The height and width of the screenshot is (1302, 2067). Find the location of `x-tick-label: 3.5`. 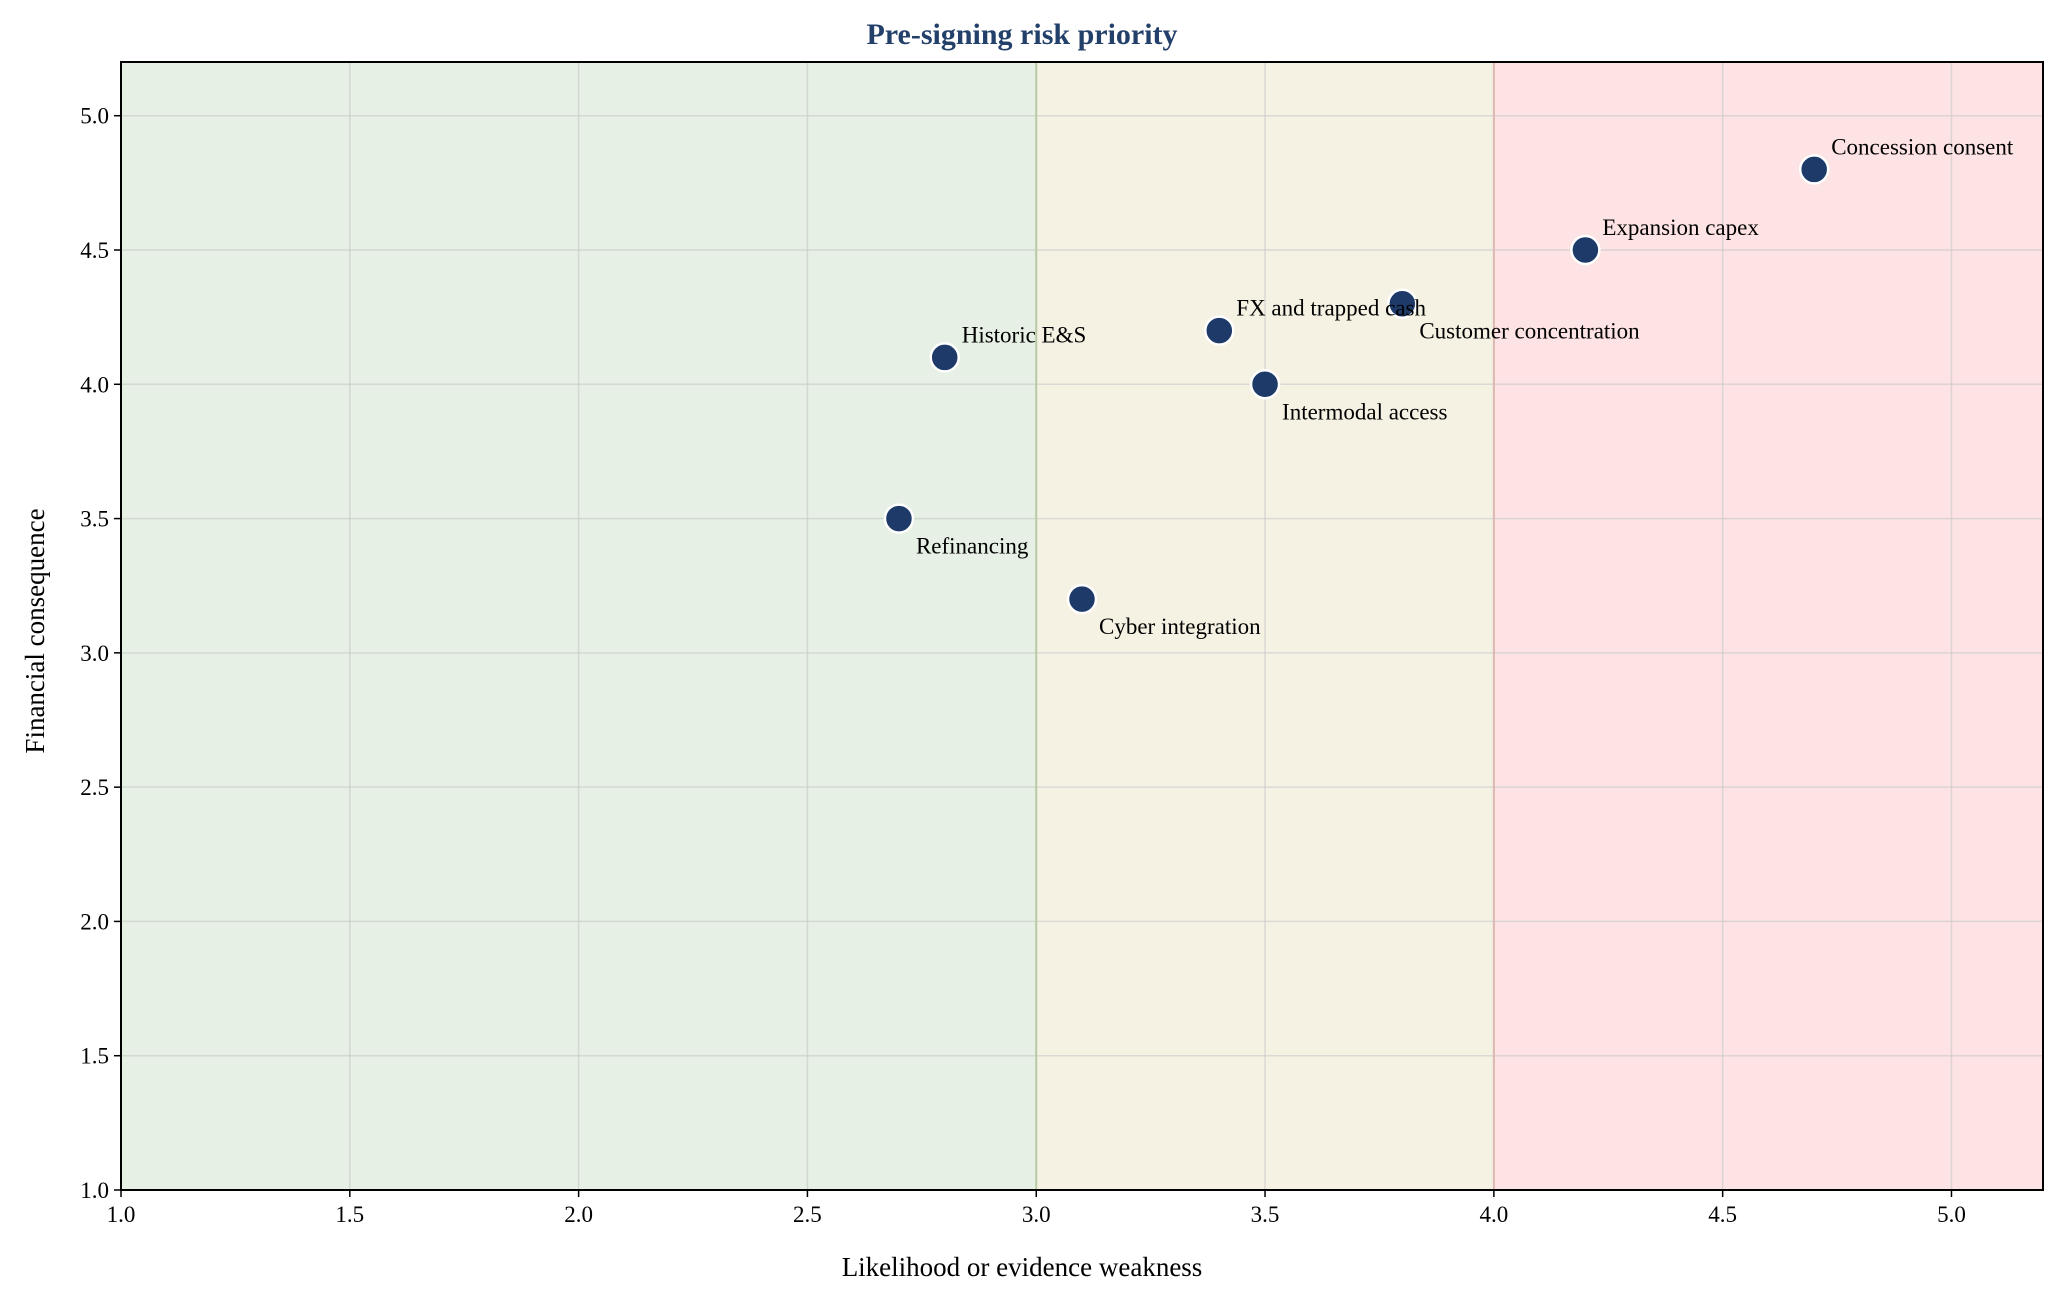

x-tick-label: 3.5 is located at coordinates (1265, 1214).